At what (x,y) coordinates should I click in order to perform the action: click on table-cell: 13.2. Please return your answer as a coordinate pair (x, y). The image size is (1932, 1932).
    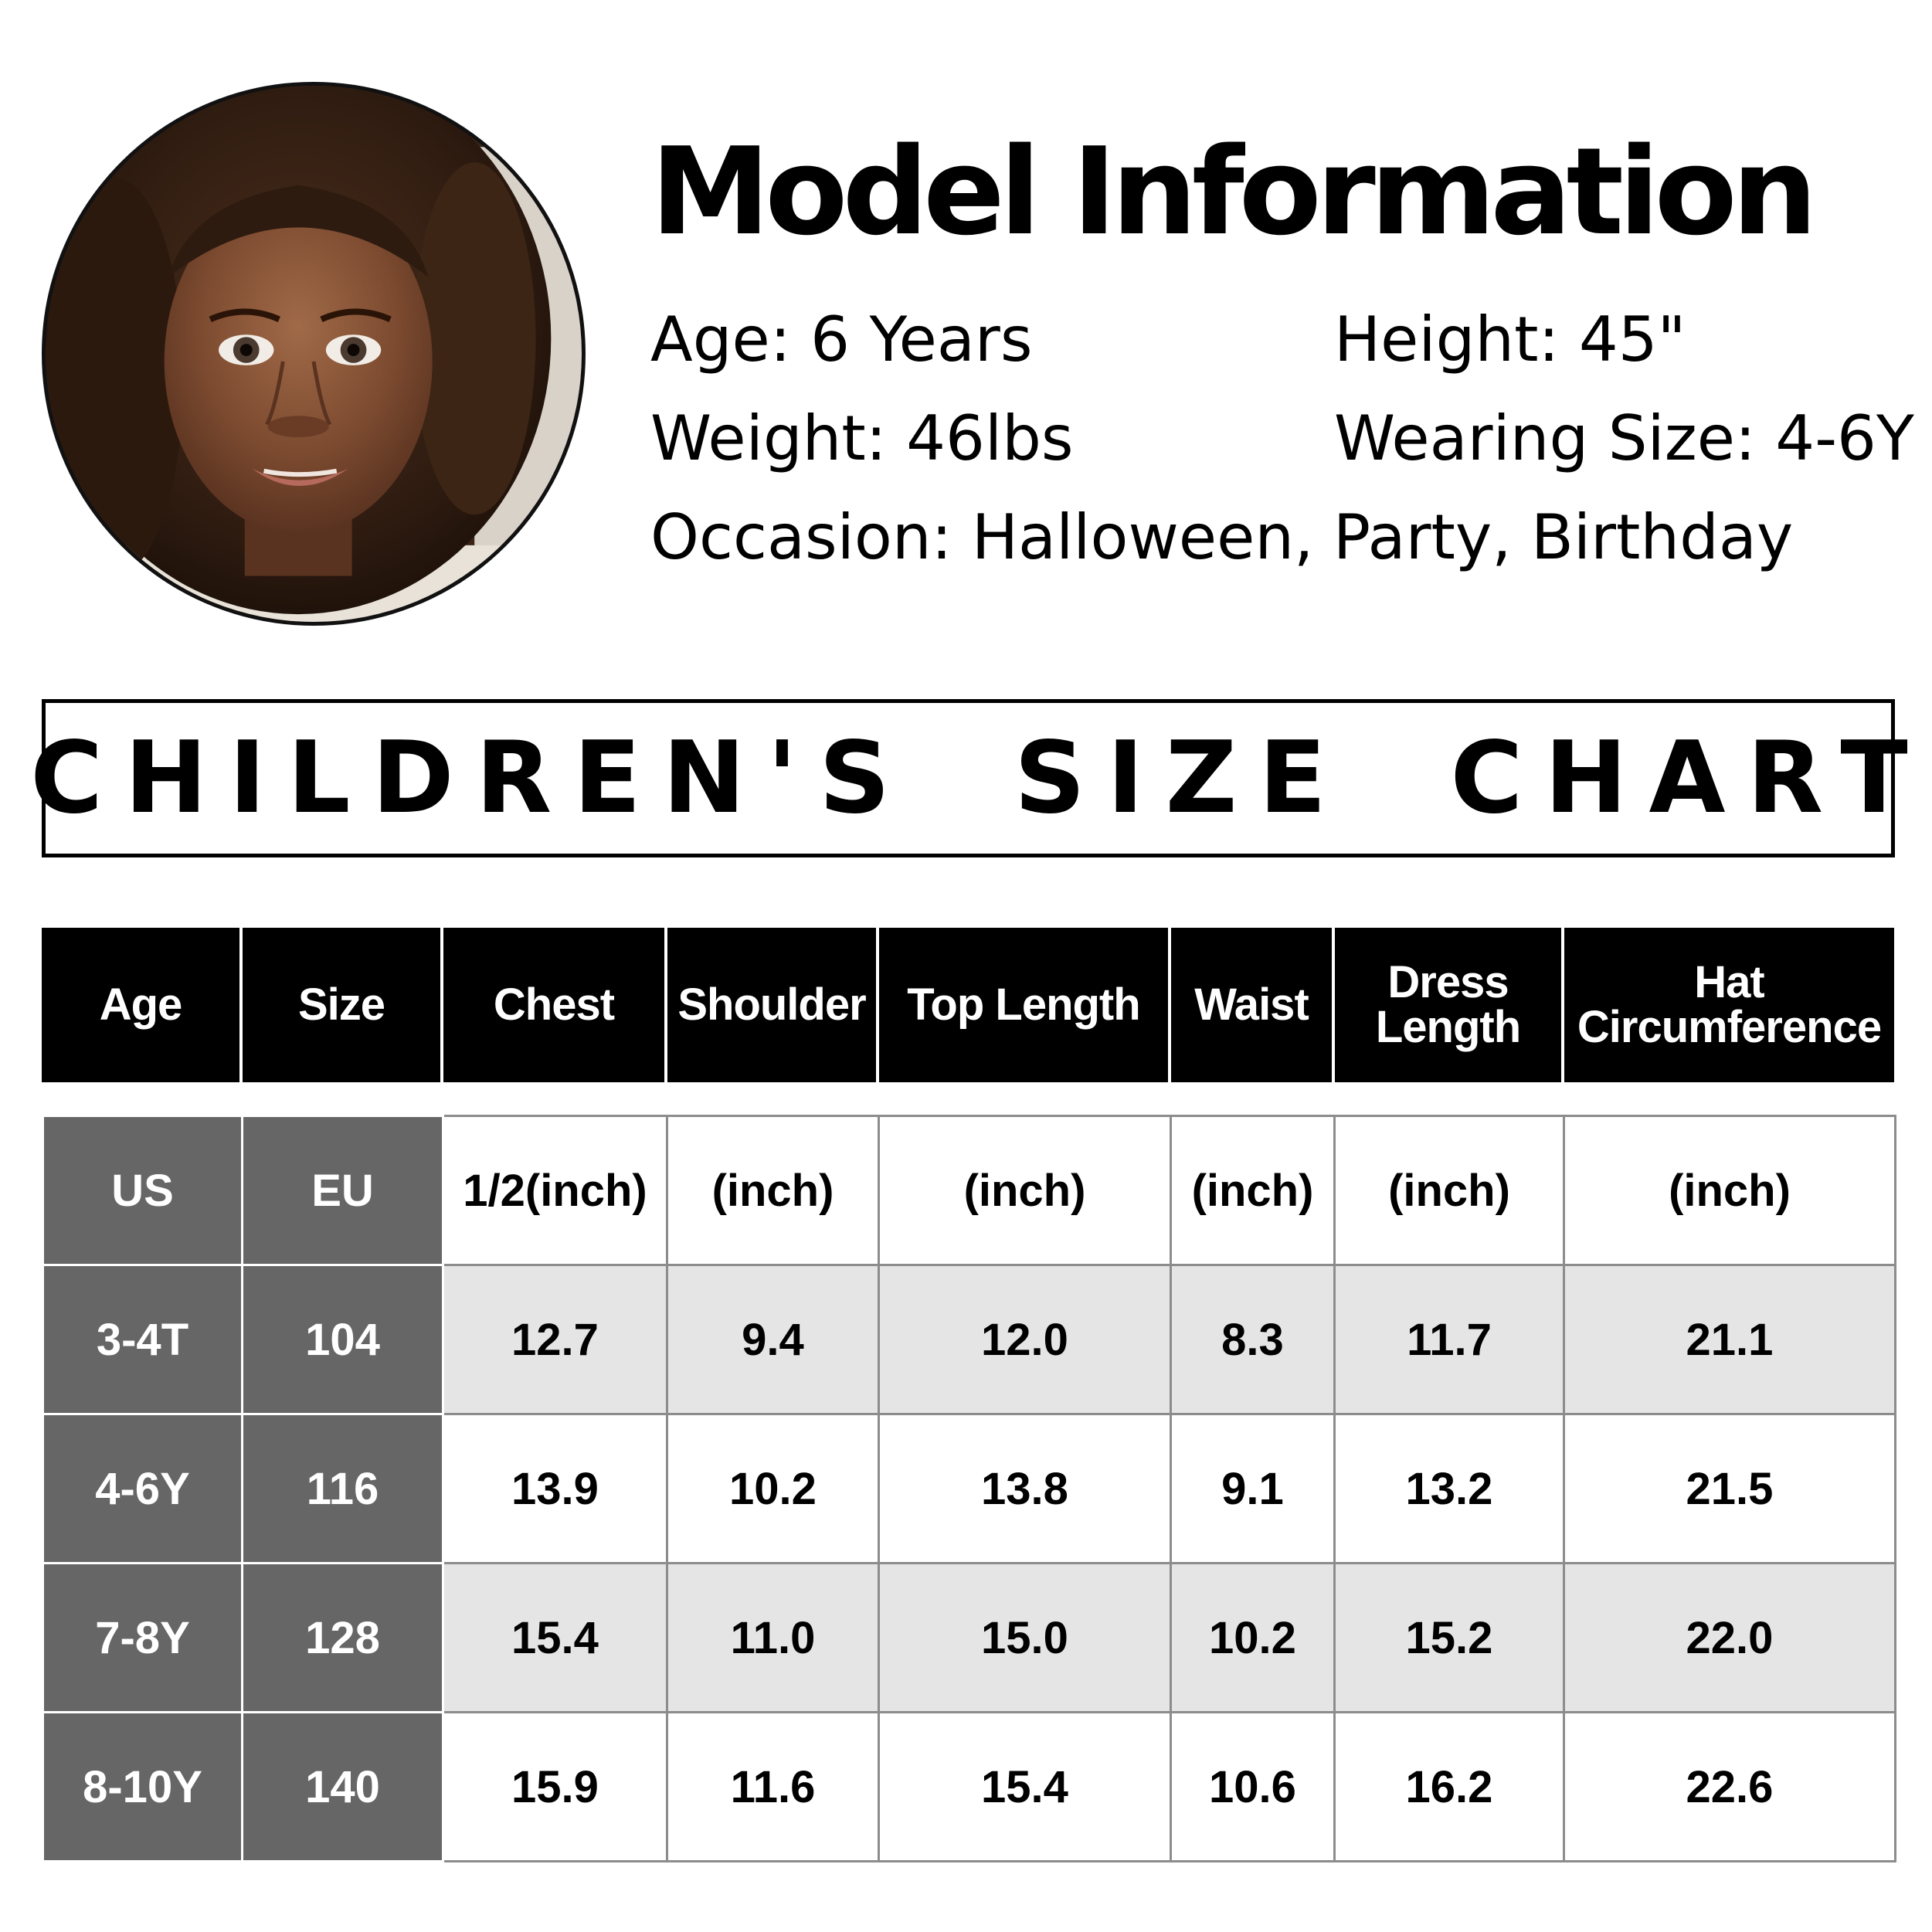
    Looking at the image, I should click on (1449, 1489).